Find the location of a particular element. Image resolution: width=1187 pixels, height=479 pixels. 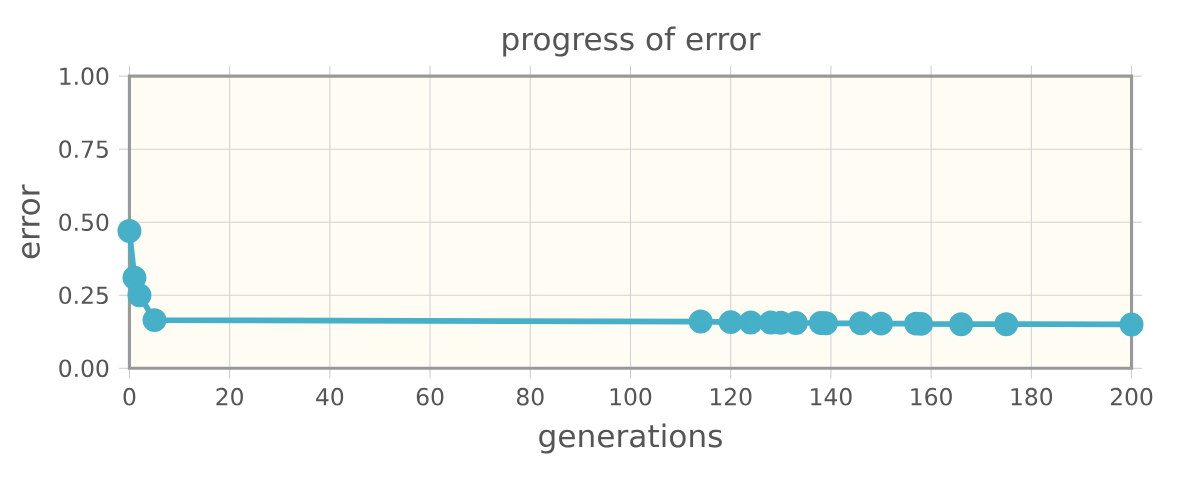

x-tick-label: 160 is located at coordinates (931, 396).